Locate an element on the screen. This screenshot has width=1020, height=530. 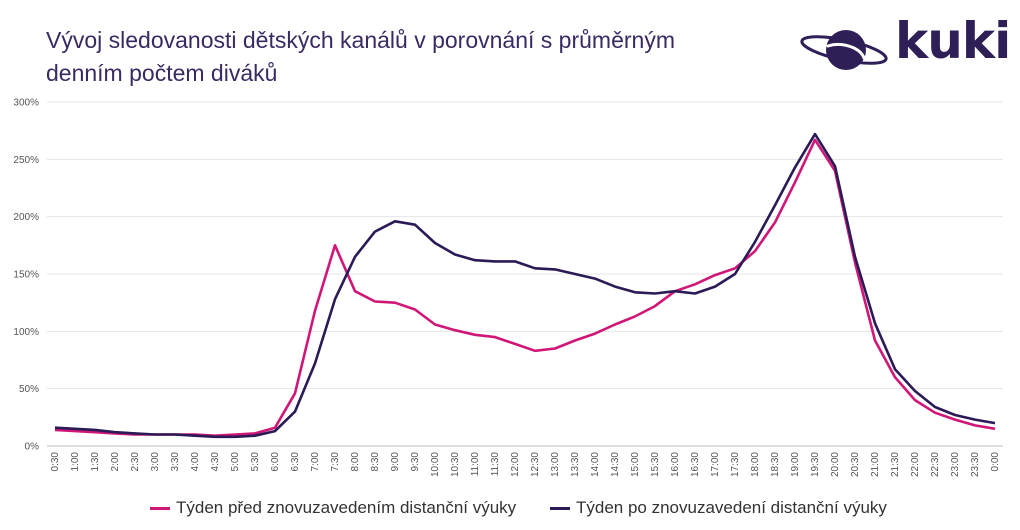
y-tick-label: 150% is located at coordinates (26, 275).